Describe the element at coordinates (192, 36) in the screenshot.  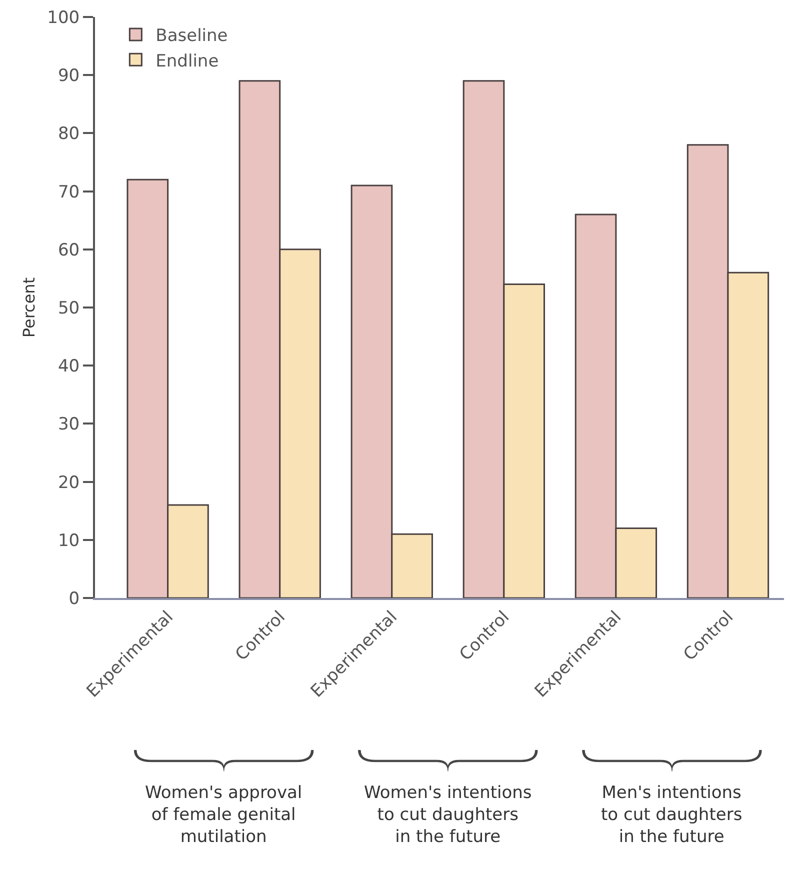
I see `legend-label: Baseline` at that location.